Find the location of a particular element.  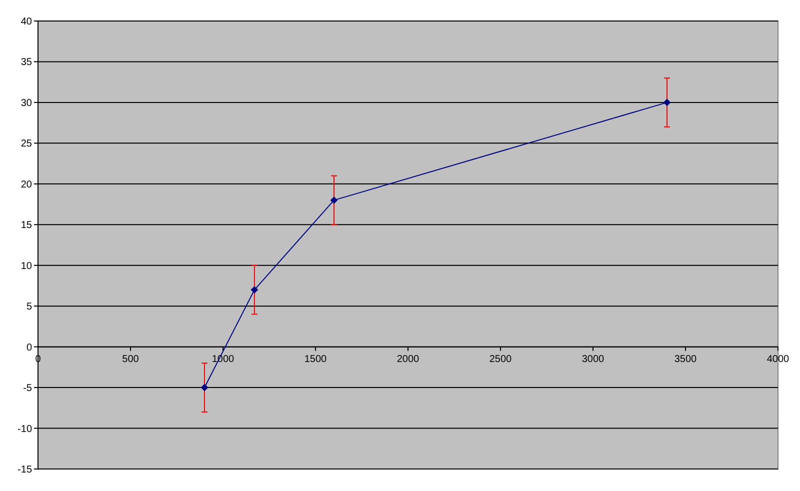

y-tick-label: 5 is located at coordinates (29, 307).